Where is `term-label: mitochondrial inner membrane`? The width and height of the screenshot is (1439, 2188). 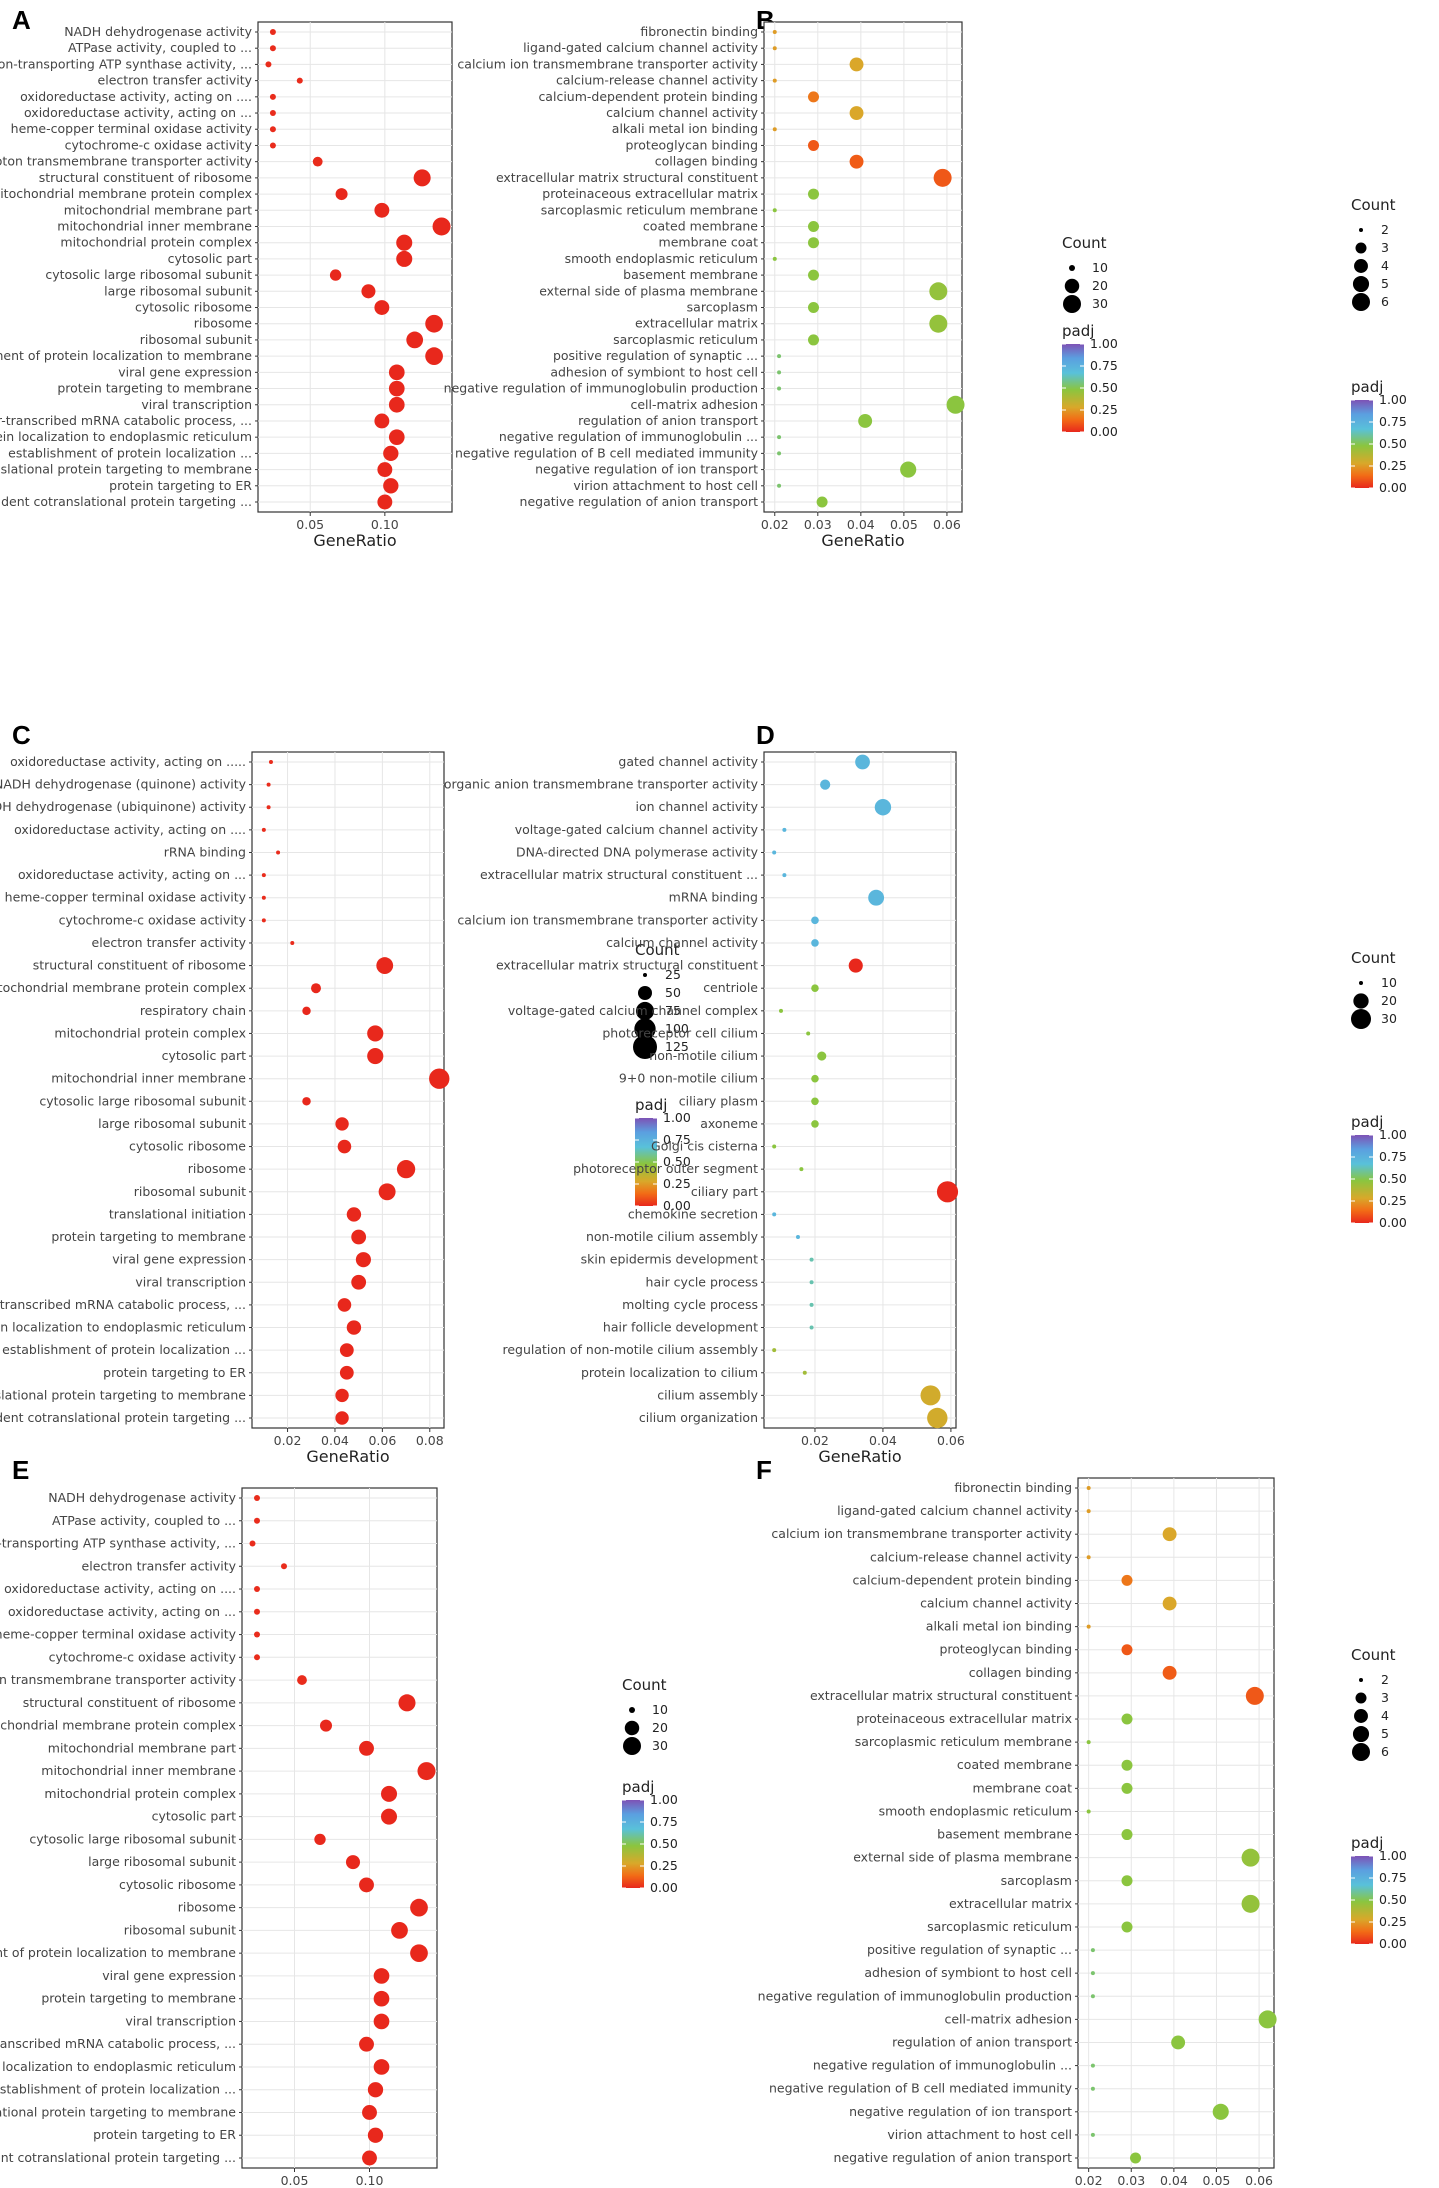
term-label: mitochondrial inner membrane is located at coordinates (154, 225).